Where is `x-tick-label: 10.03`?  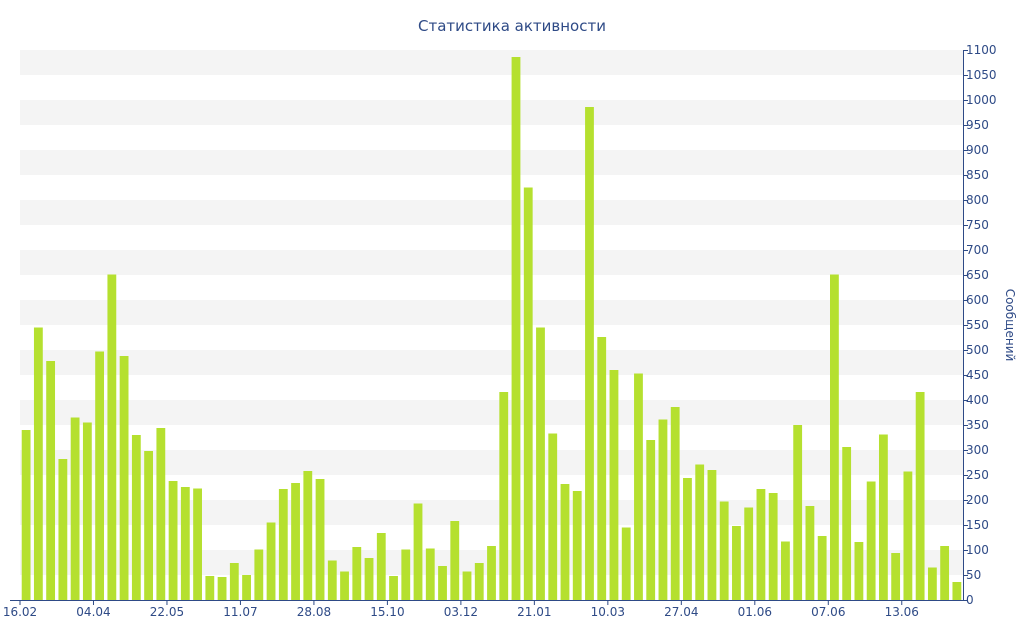 x-tick-label: 10.03 is located at coordinates (608, 612).